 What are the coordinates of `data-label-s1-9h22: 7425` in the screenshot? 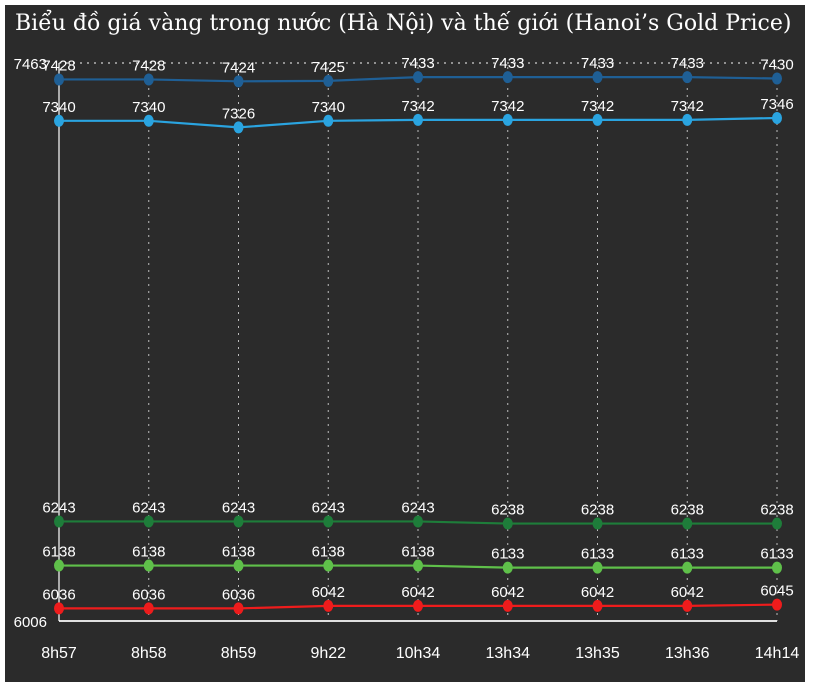 It's located at (328, 67).